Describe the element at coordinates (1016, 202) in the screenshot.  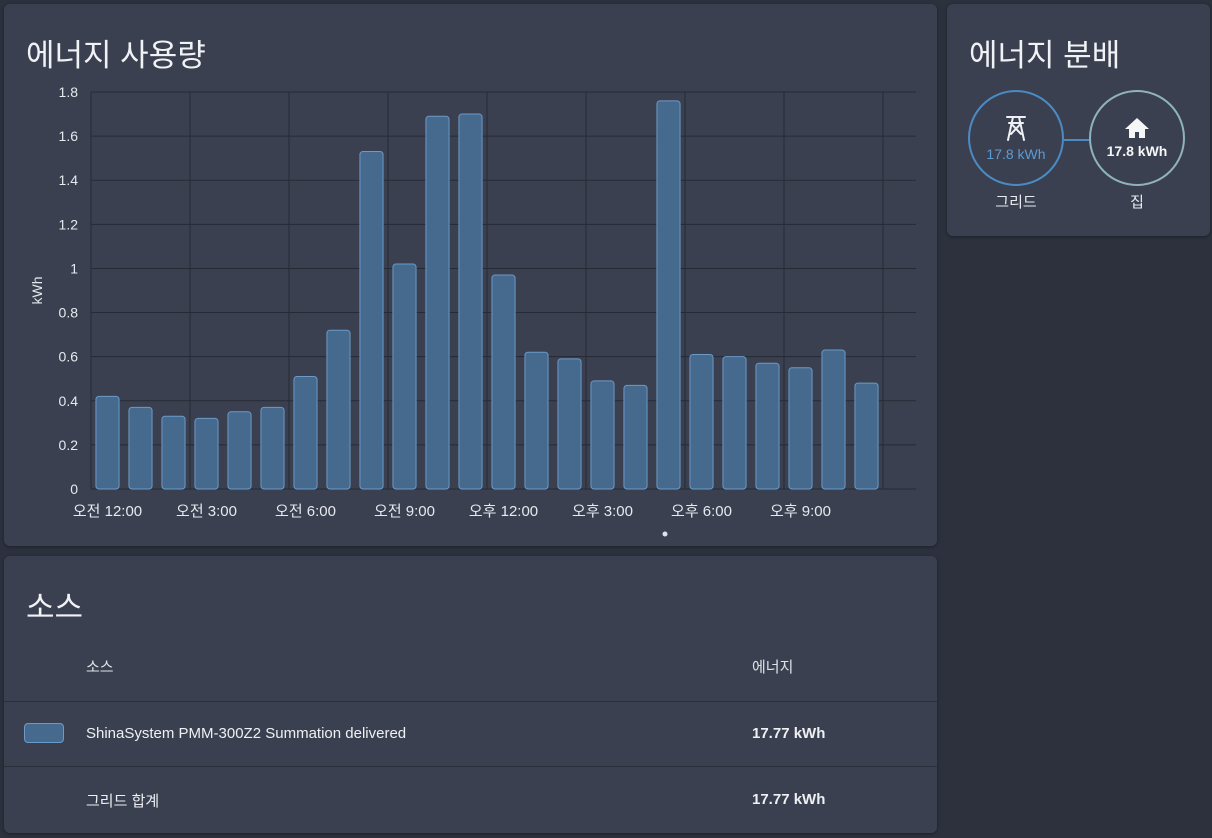
I see `grid-label: 그리드` at that location.